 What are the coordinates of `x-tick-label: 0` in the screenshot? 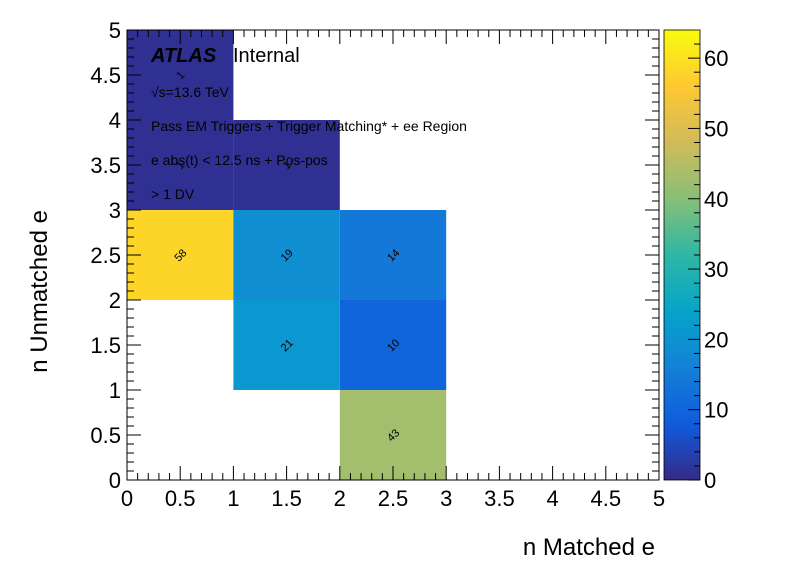 It's located at (127, 498).